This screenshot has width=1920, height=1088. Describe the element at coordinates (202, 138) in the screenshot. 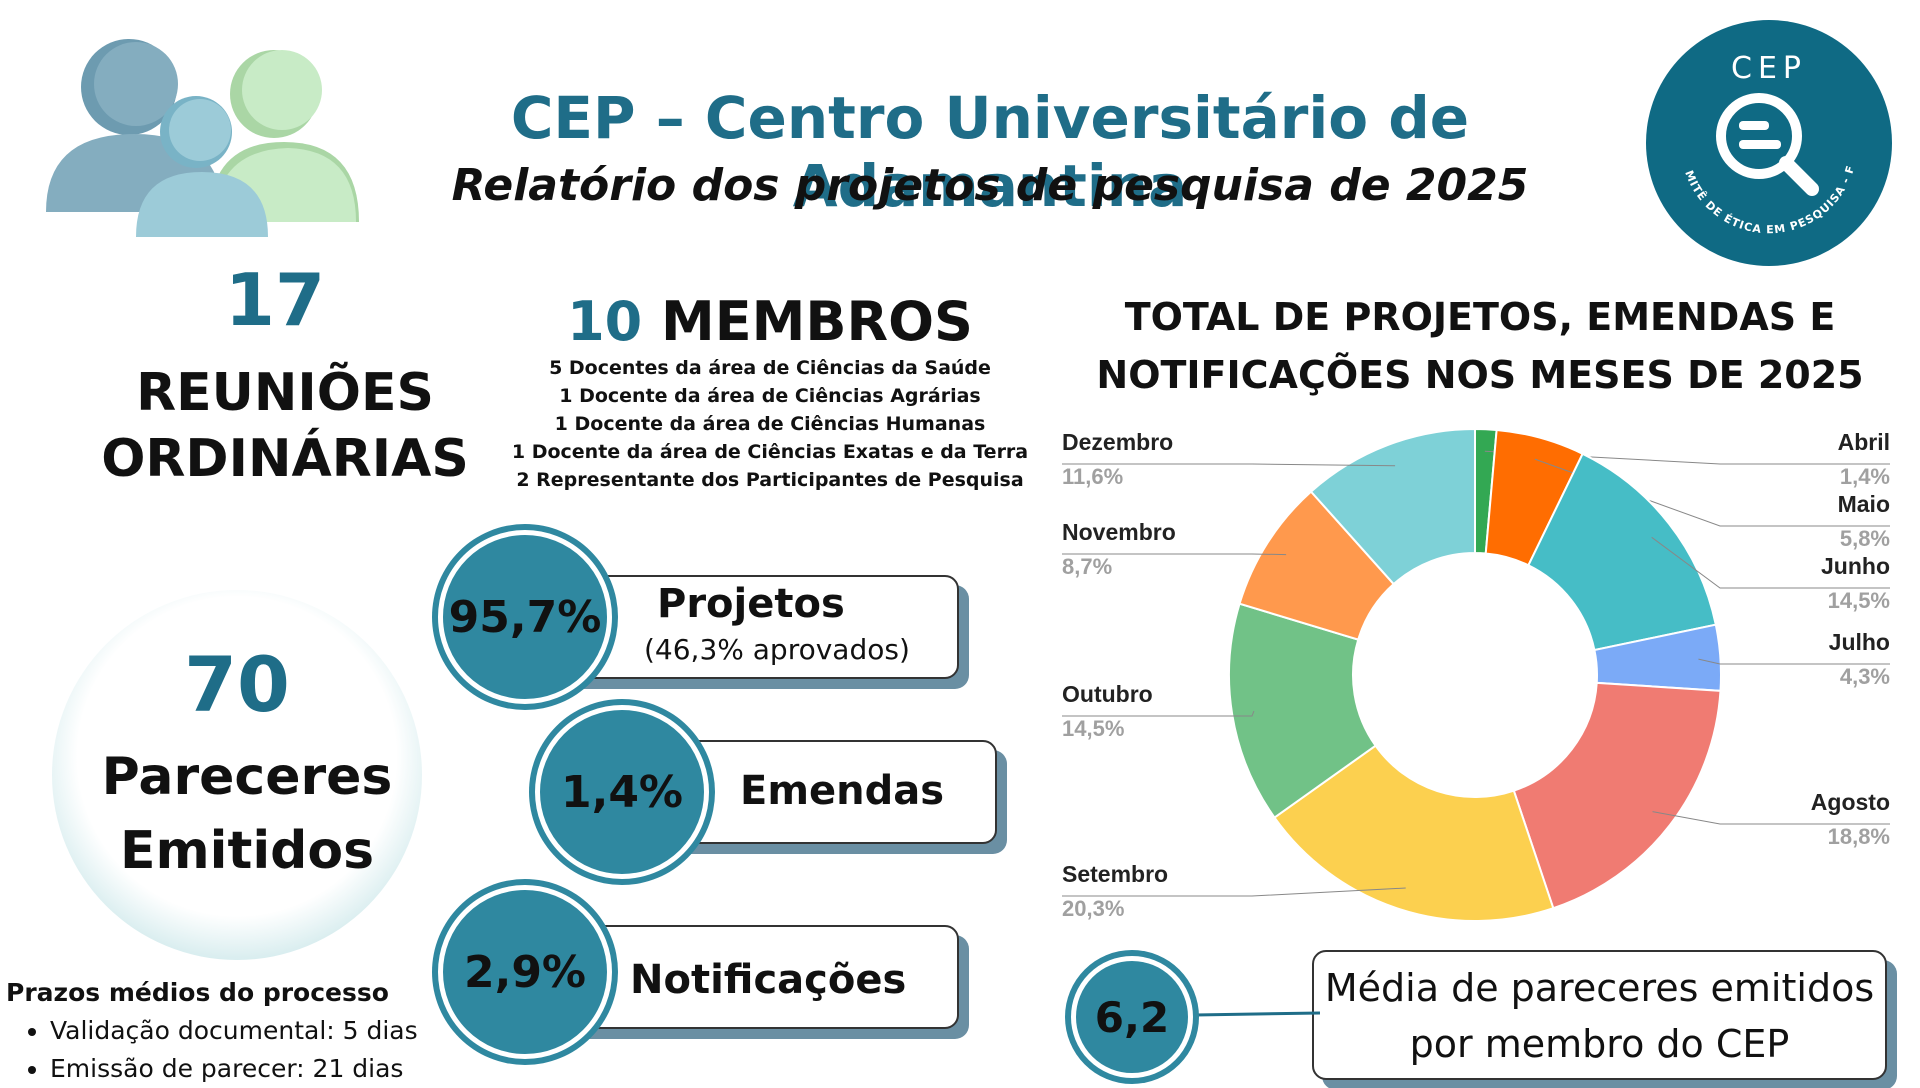

I see `people-icon` at that location.